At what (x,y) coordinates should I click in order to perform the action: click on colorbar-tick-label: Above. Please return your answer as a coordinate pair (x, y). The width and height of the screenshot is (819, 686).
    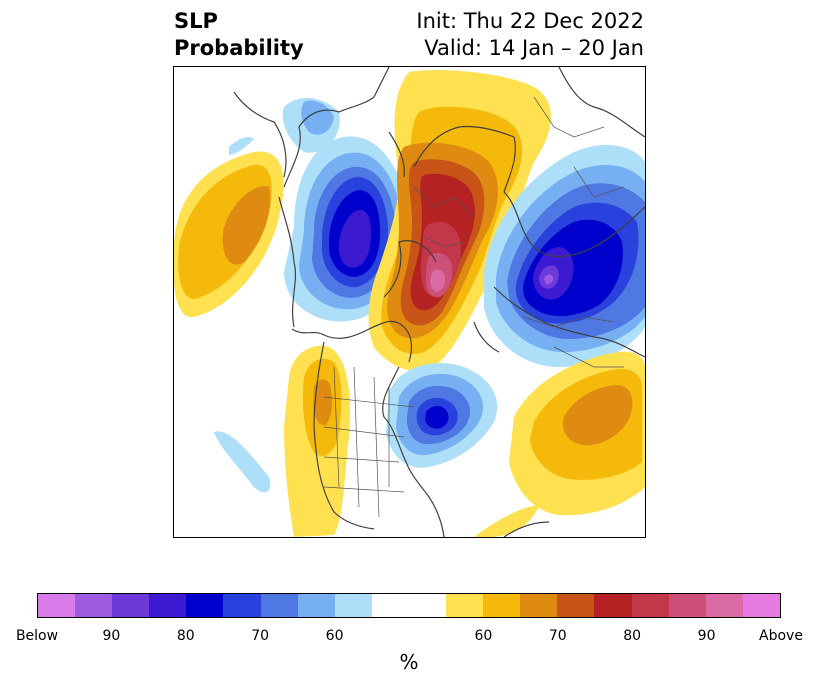
    Looking at the image, I should click on (781, 636).